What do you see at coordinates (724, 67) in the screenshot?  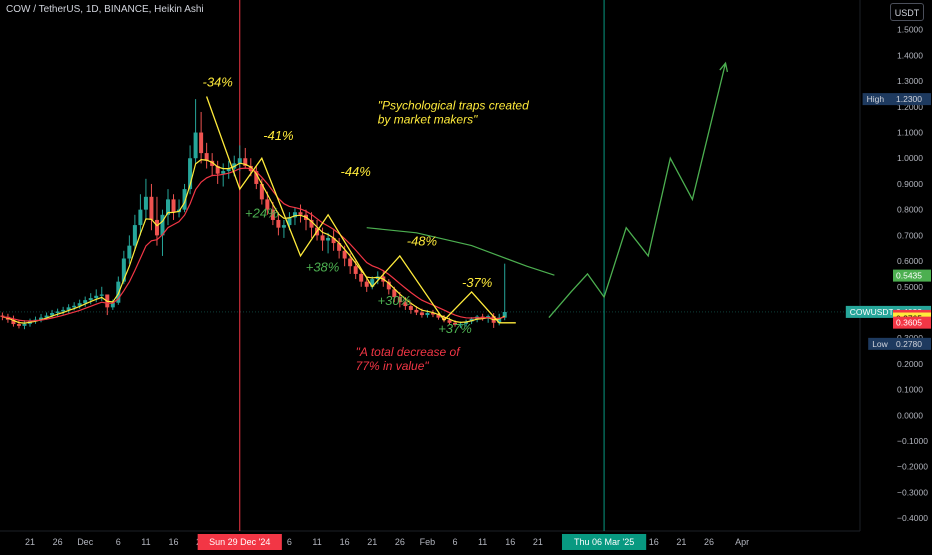 I see `projection-arrow-head` at bounding box center [724, 67].